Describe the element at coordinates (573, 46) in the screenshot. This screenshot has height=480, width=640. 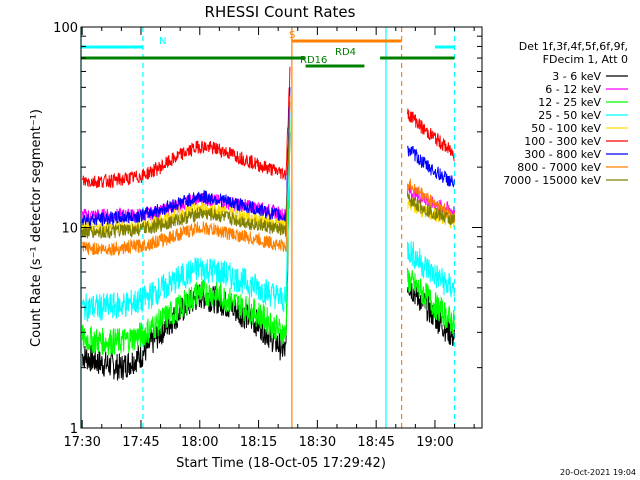
I see `legend-header-line: Det 1f,3f,4f,5f,6f,9f,` at that location.